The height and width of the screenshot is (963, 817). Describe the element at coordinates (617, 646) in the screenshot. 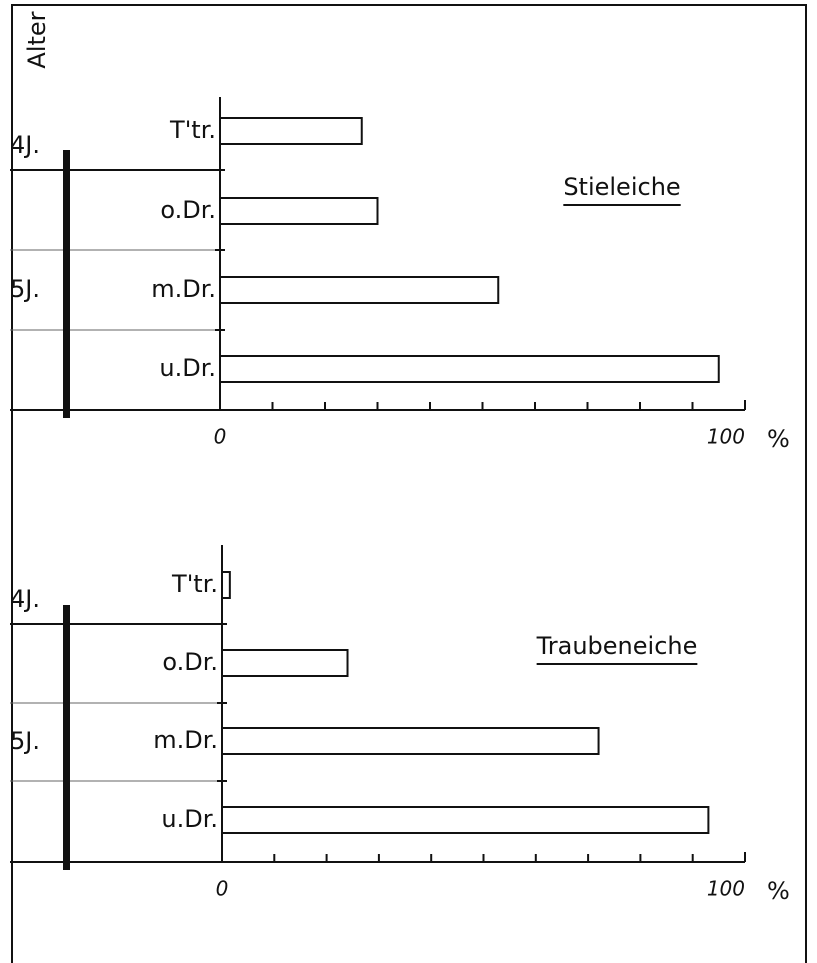

I see `chart-title: Traubeneiche` at that location.